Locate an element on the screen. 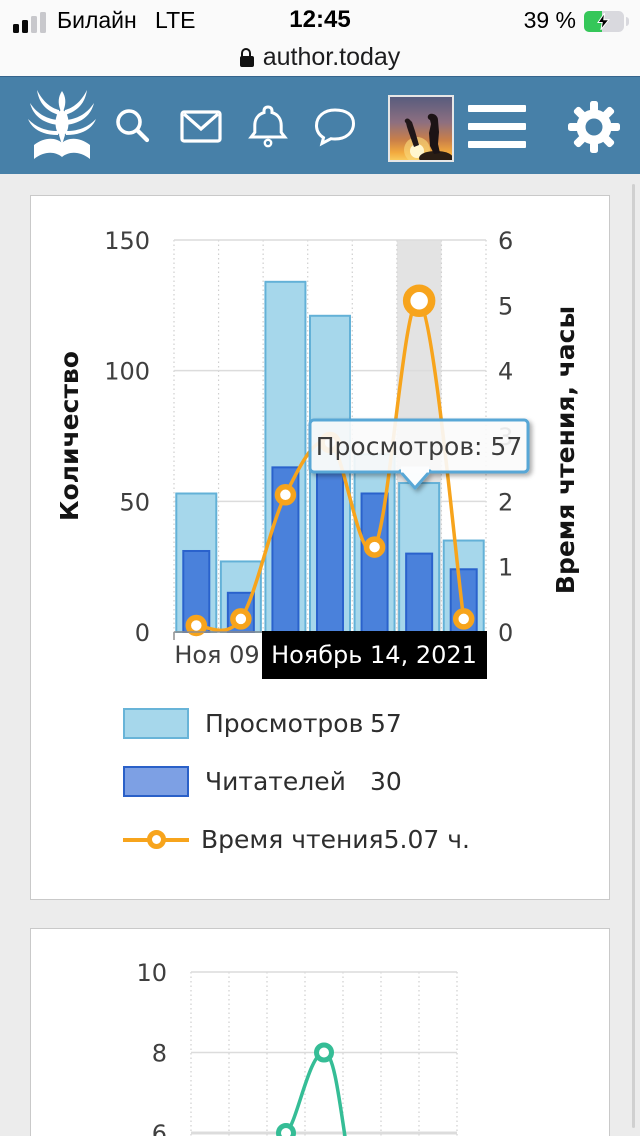 Image resolution: width=640 pixels, height=1136 pixels. gear-icon is located at coordinates (594, 127).